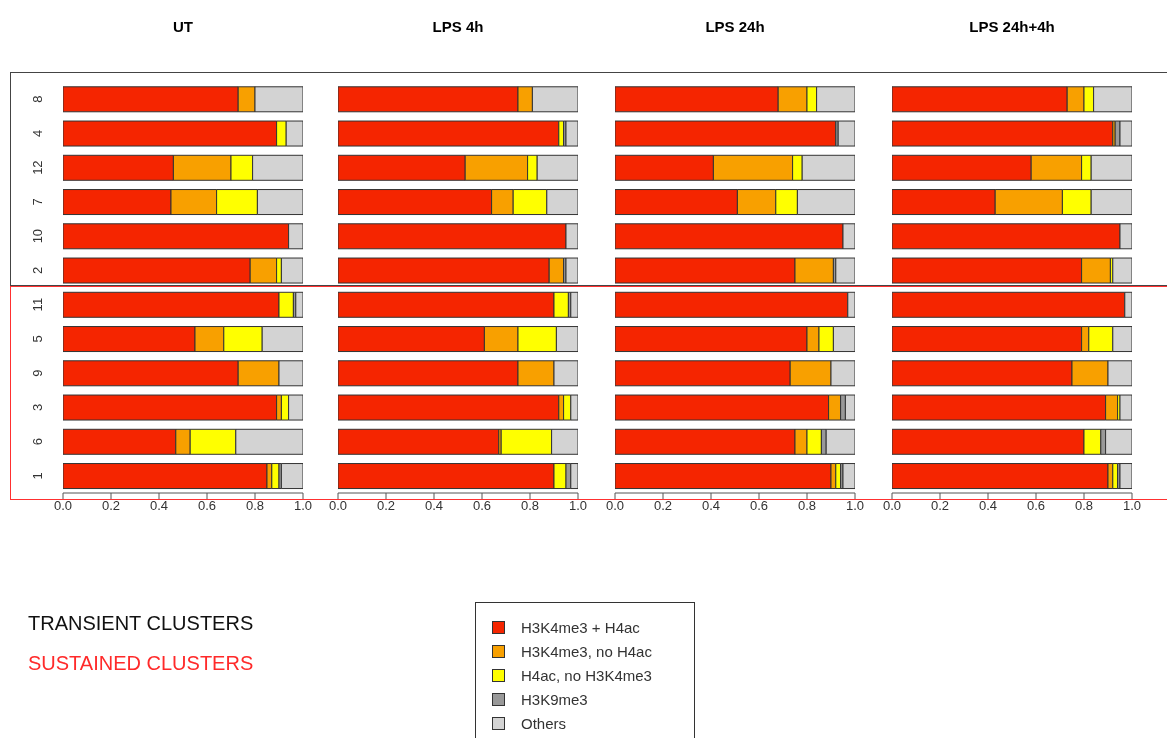  Describe the element at coordinates (37, 133) in the screenshot. I see `y-tick-label: 4` at that location.